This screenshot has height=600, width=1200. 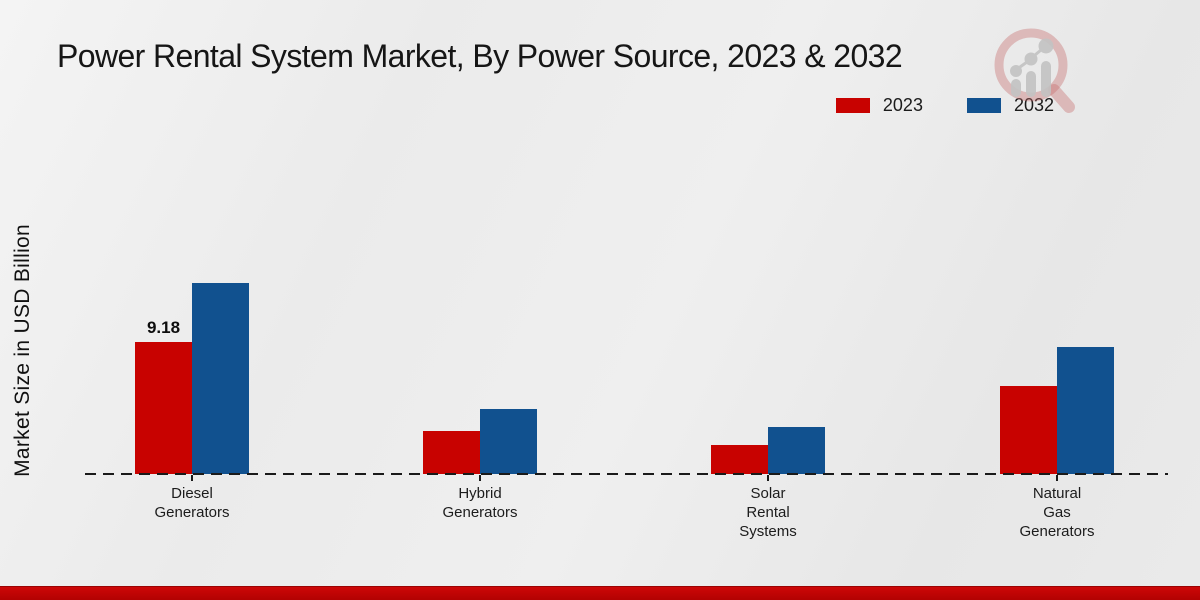 What do you see at coordinates (1034, 70) in the screenshot?
I see `magnifier-growth-logo` at bounding box center [1034, 70].